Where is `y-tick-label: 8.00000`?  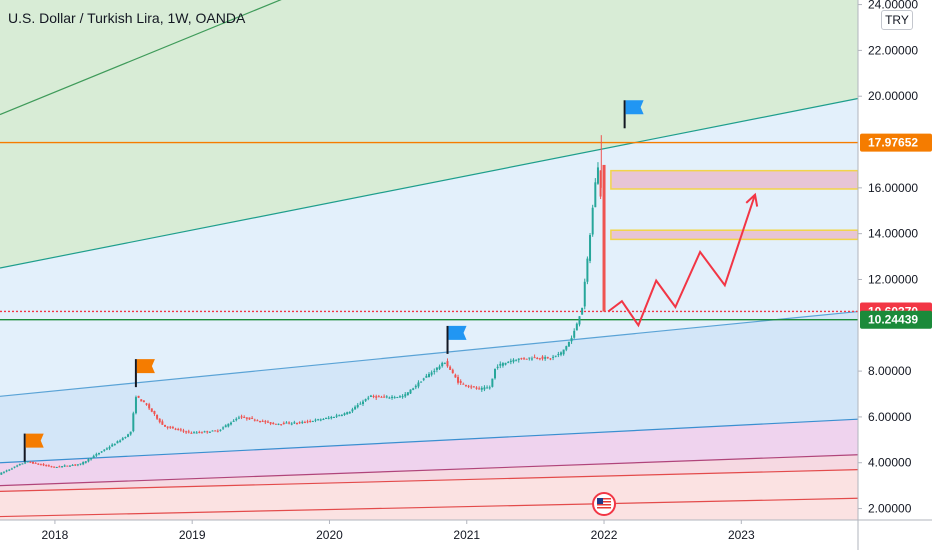 y-tick-label: 8.00000 is located at coordinates (890, 371).